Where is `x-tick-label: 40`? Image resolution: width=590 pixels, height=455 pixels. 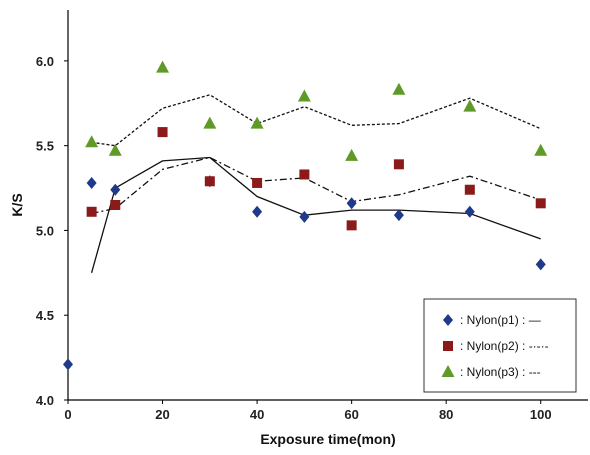 x-tick-label: 40 is located at coordinates (257, 414).